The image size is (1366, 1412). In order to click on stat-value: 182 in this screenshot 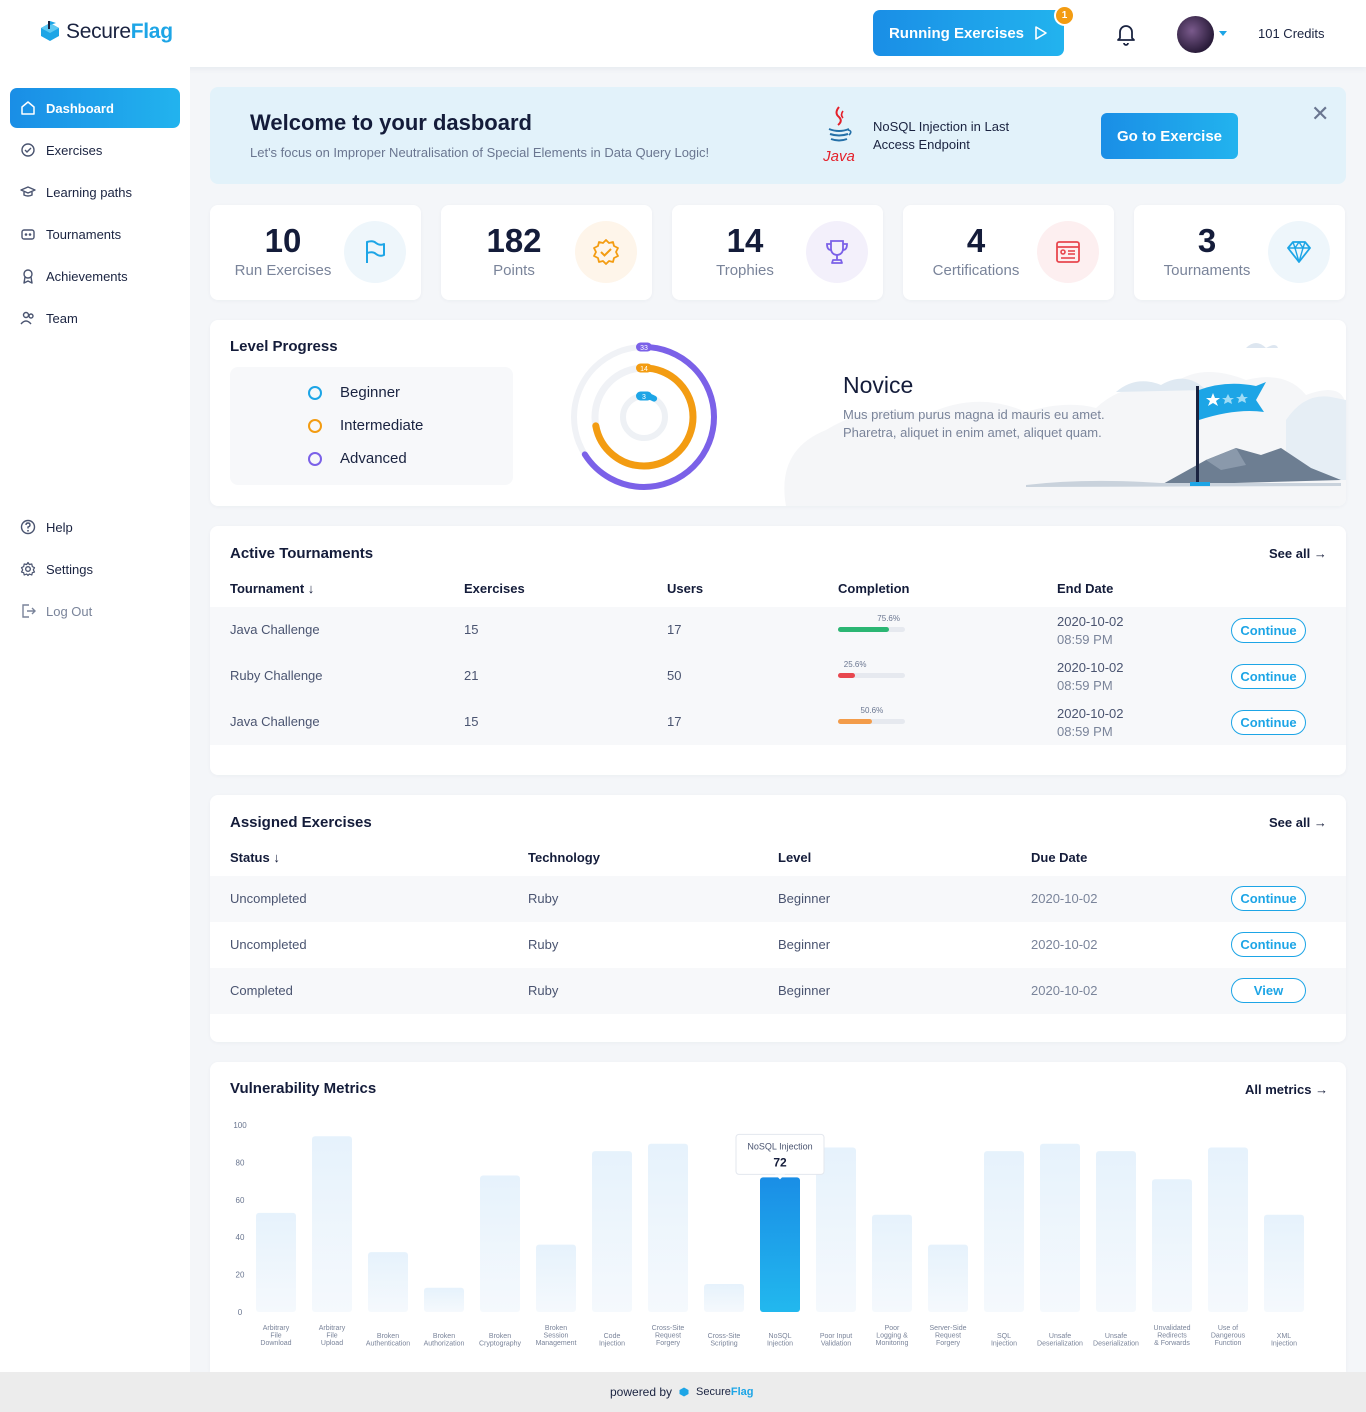, I will do `click(514, 240)`.